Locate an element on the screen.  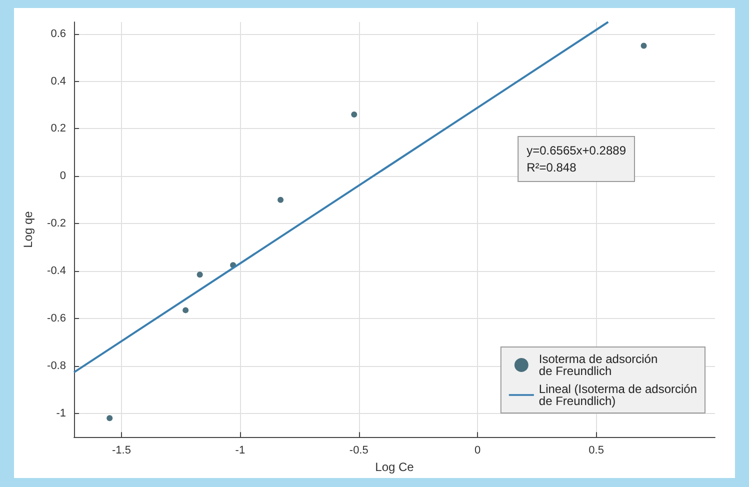
y-tick-label: -1 is located at coordinates (61, 413).